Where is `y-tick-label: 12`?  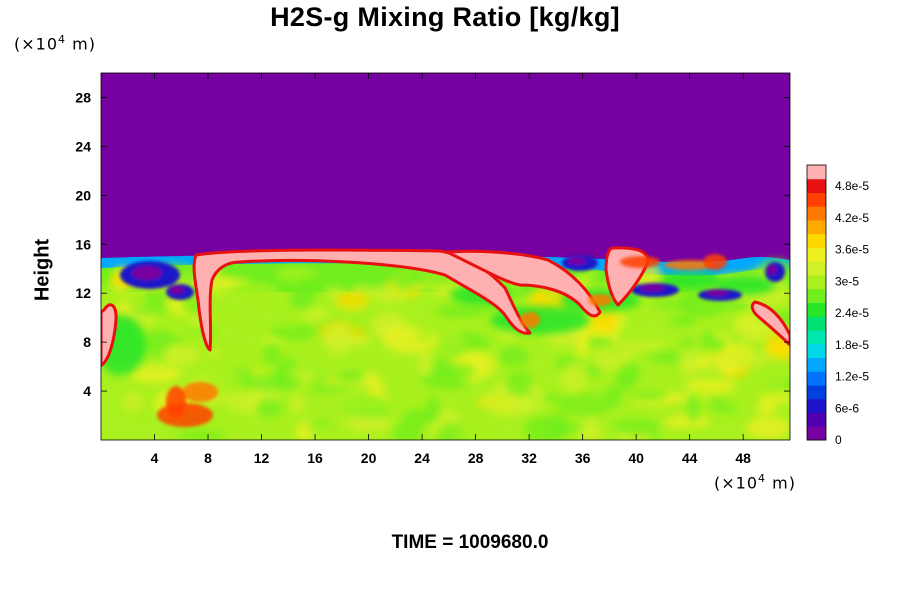
y-tick-label: 12 is located at coordinates (83, 293).